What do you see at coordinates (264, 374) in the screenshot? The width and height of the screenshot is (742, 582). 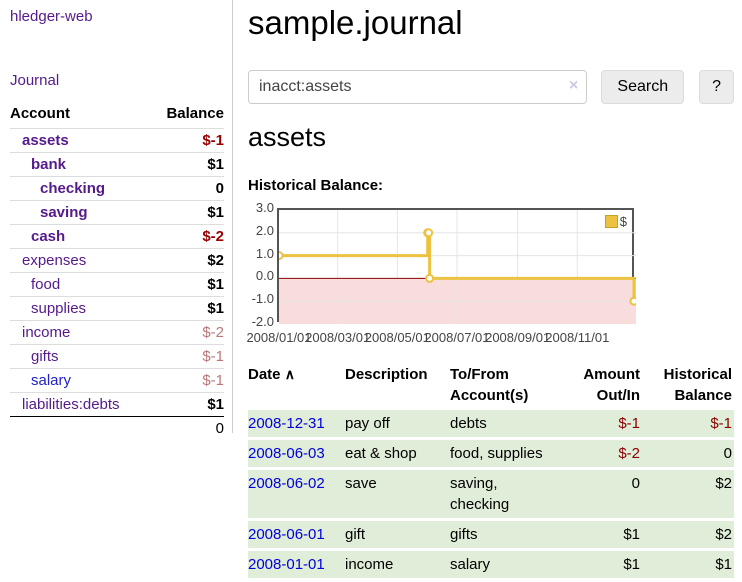 I see `date-header-label: Date` at bounding box center [264, 374].